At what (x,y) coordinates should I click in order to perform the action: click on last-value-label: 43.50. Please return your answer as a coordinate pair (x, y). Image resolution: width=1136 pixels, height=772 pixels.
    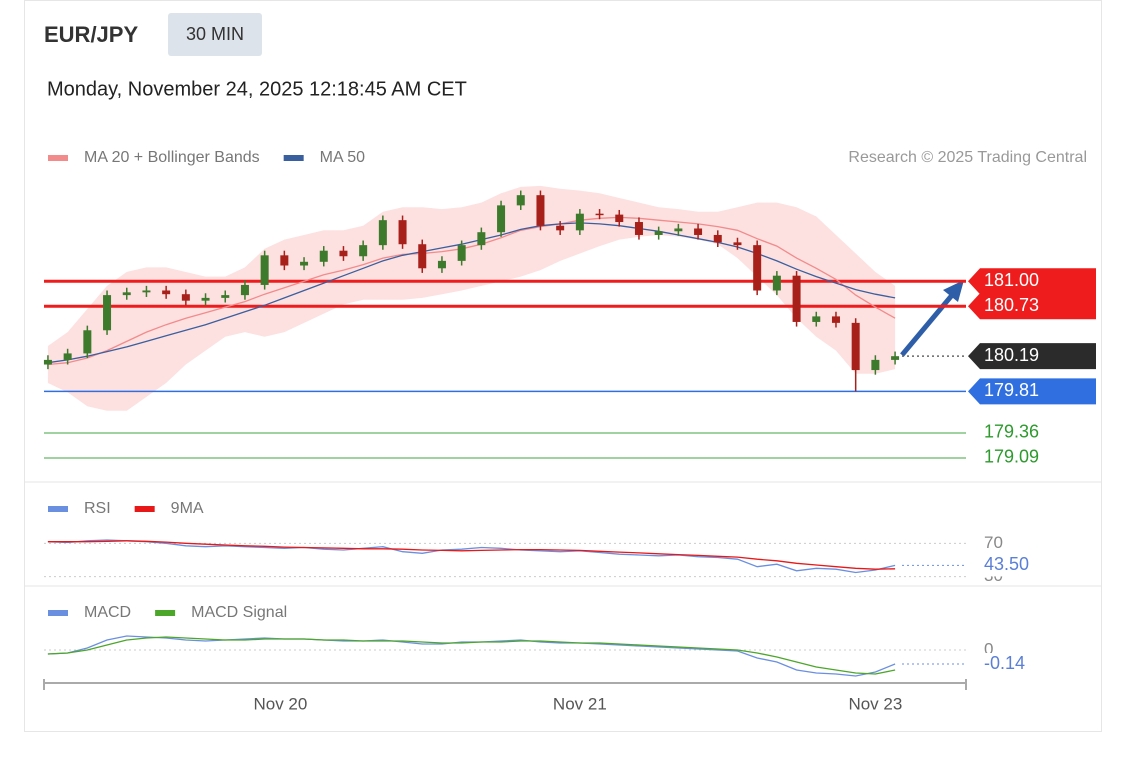
    Looking at the image, I should click on (1006, 564).